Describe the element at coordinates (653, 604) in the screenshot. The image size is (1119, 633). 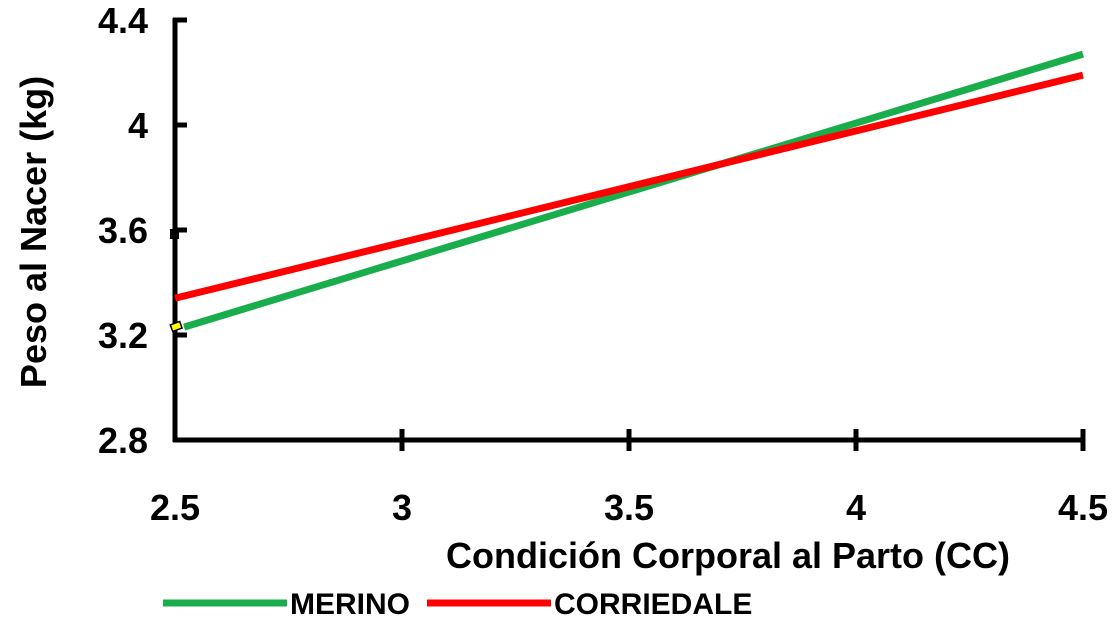
I see `legend-label-corriedale: CORRIEDALE` at that location.